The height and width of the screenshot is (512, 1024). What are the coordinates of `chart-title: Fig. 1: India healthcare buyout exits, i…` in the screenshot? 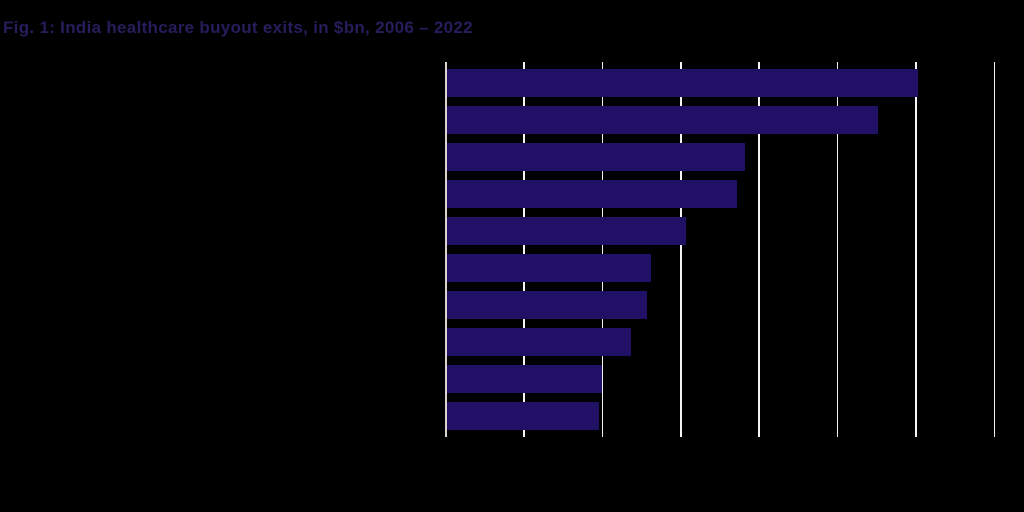 It's located at (238, 27).